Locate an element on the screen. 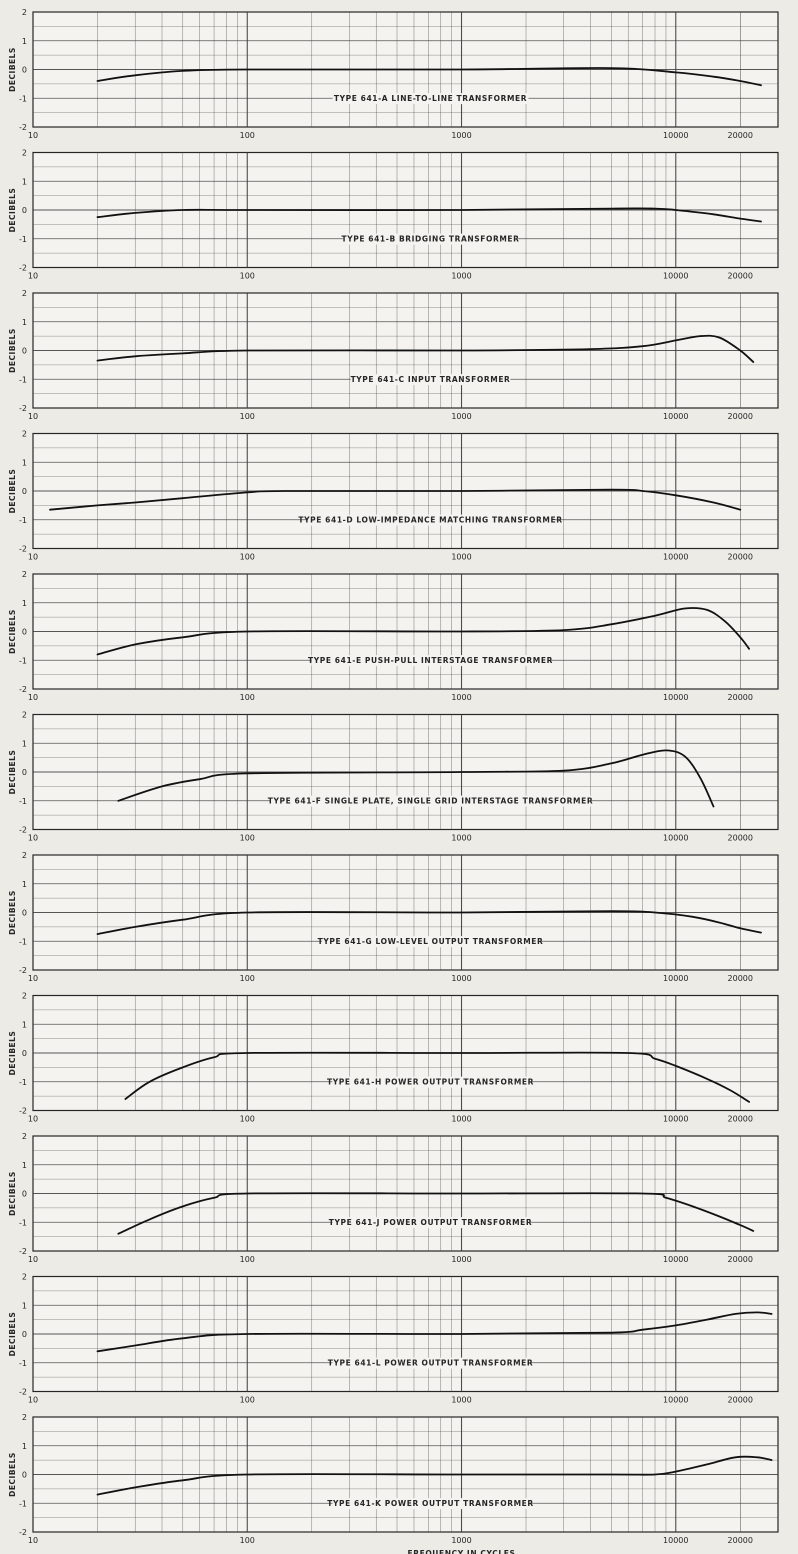 The width and height of the screenshot is (798, 1554). chart-title: TYPE 641-H POWER OUTPUT TRANSFORMER is located at coordinates (430, 1082).